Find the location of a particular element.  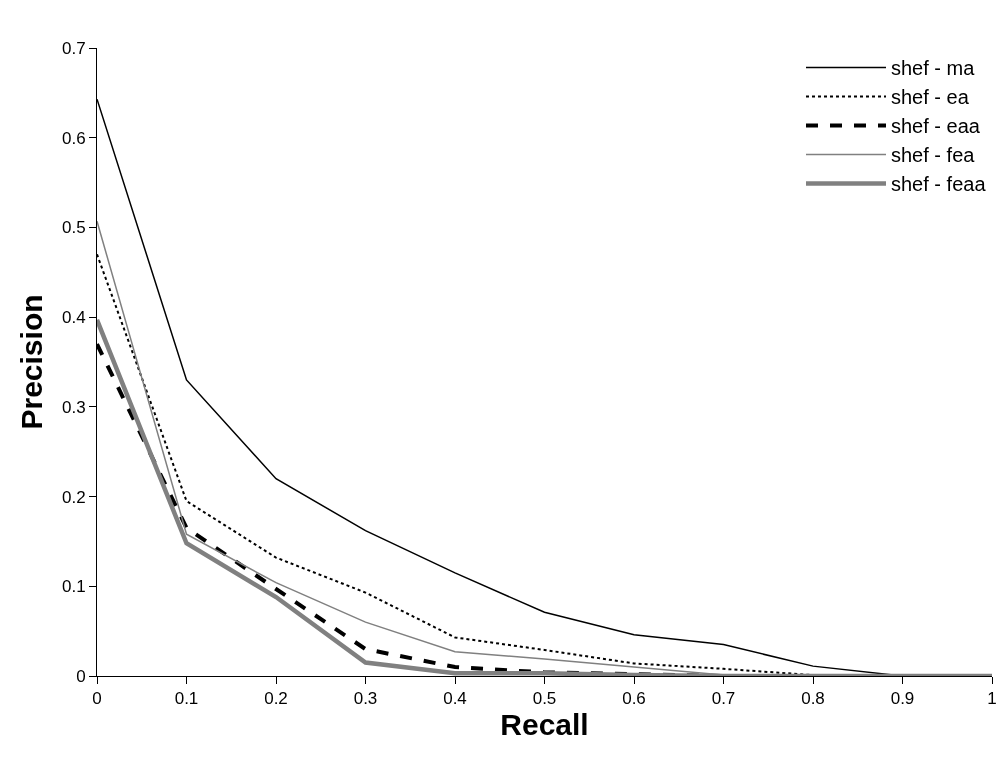

x-axis-title: Recall is located at coordinates (544, 725).